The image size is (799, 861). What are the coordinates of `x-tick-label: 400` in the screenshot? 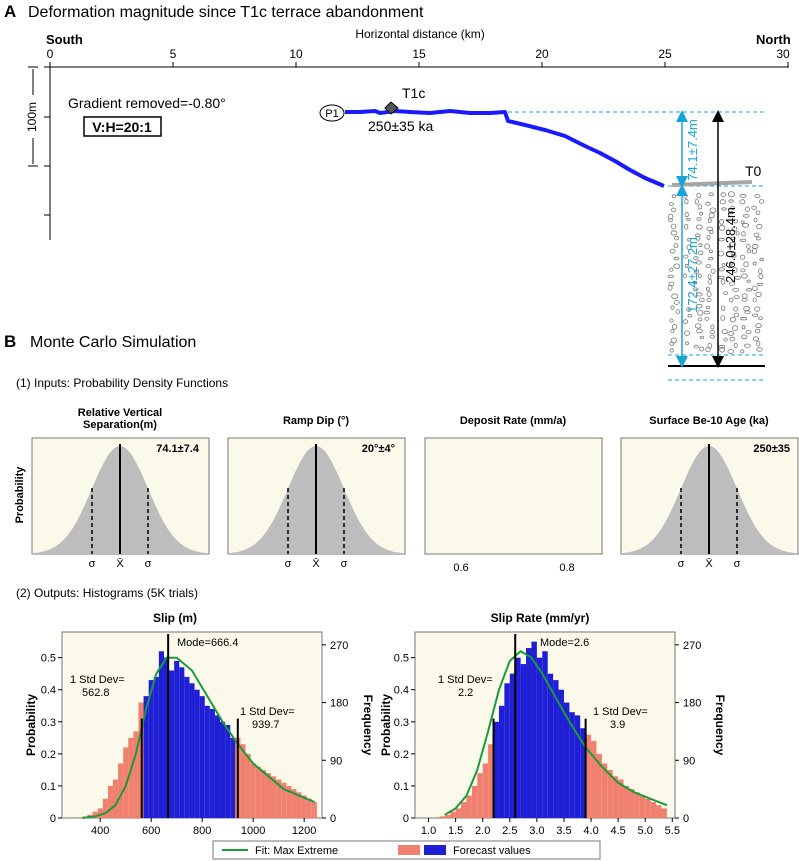 It's located at (100, 831).